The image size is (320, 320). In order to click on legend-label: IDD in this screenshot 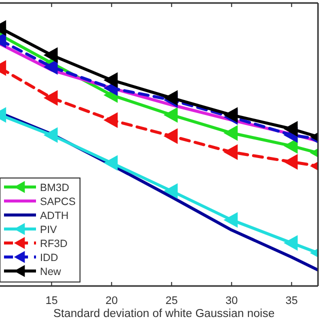, I will do `click(49, 258)`.